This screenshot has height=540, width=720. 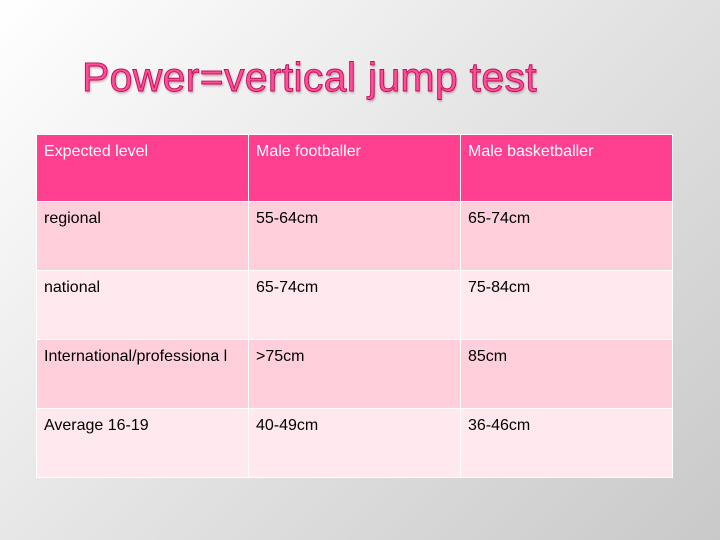 I want to click on level-cell: regional, so click(x=142, y=236).